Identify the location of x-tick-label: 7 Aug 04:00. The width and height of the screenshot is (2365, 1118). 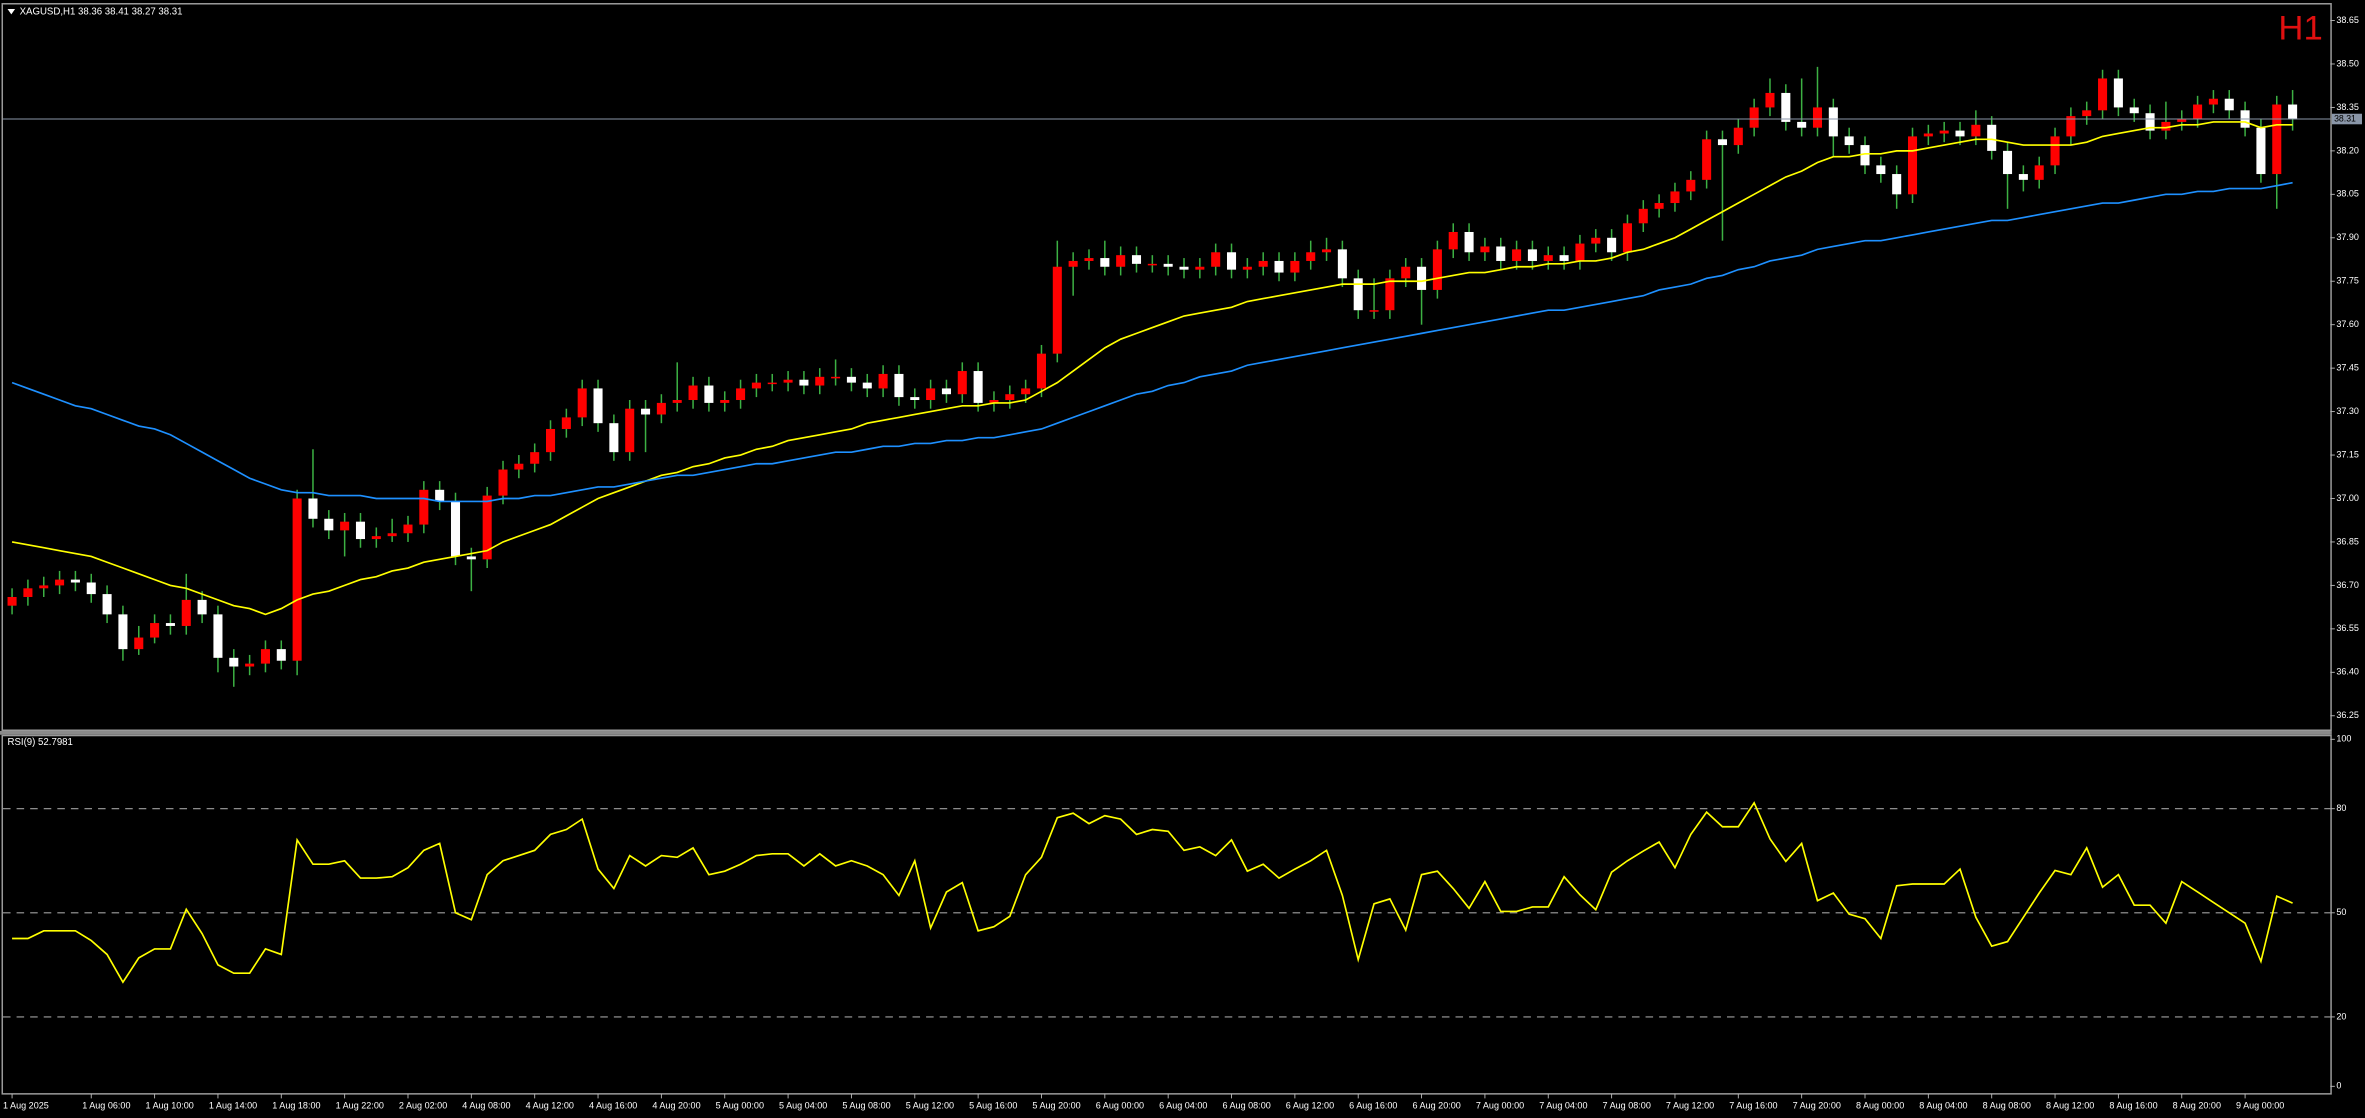
(1563, 1105).